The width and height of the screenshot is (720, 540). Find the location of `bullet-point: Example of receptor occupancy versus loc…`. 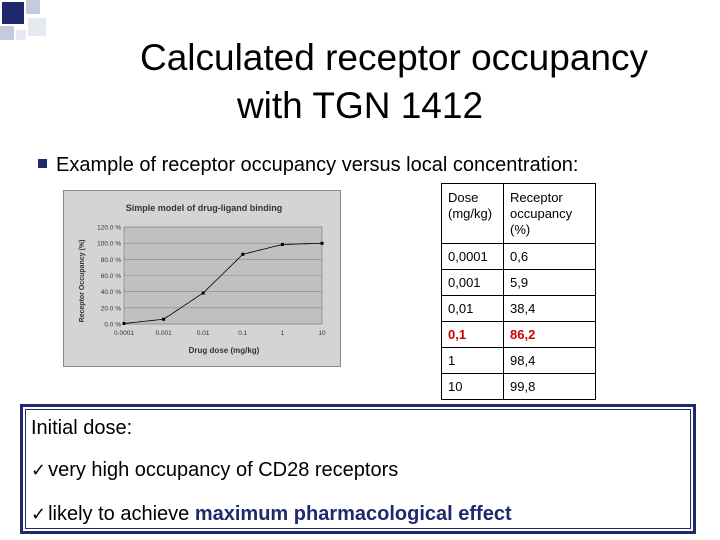

bullet-point: Example of receptor occupancy versus loc… is located at coordinates (308, 165).